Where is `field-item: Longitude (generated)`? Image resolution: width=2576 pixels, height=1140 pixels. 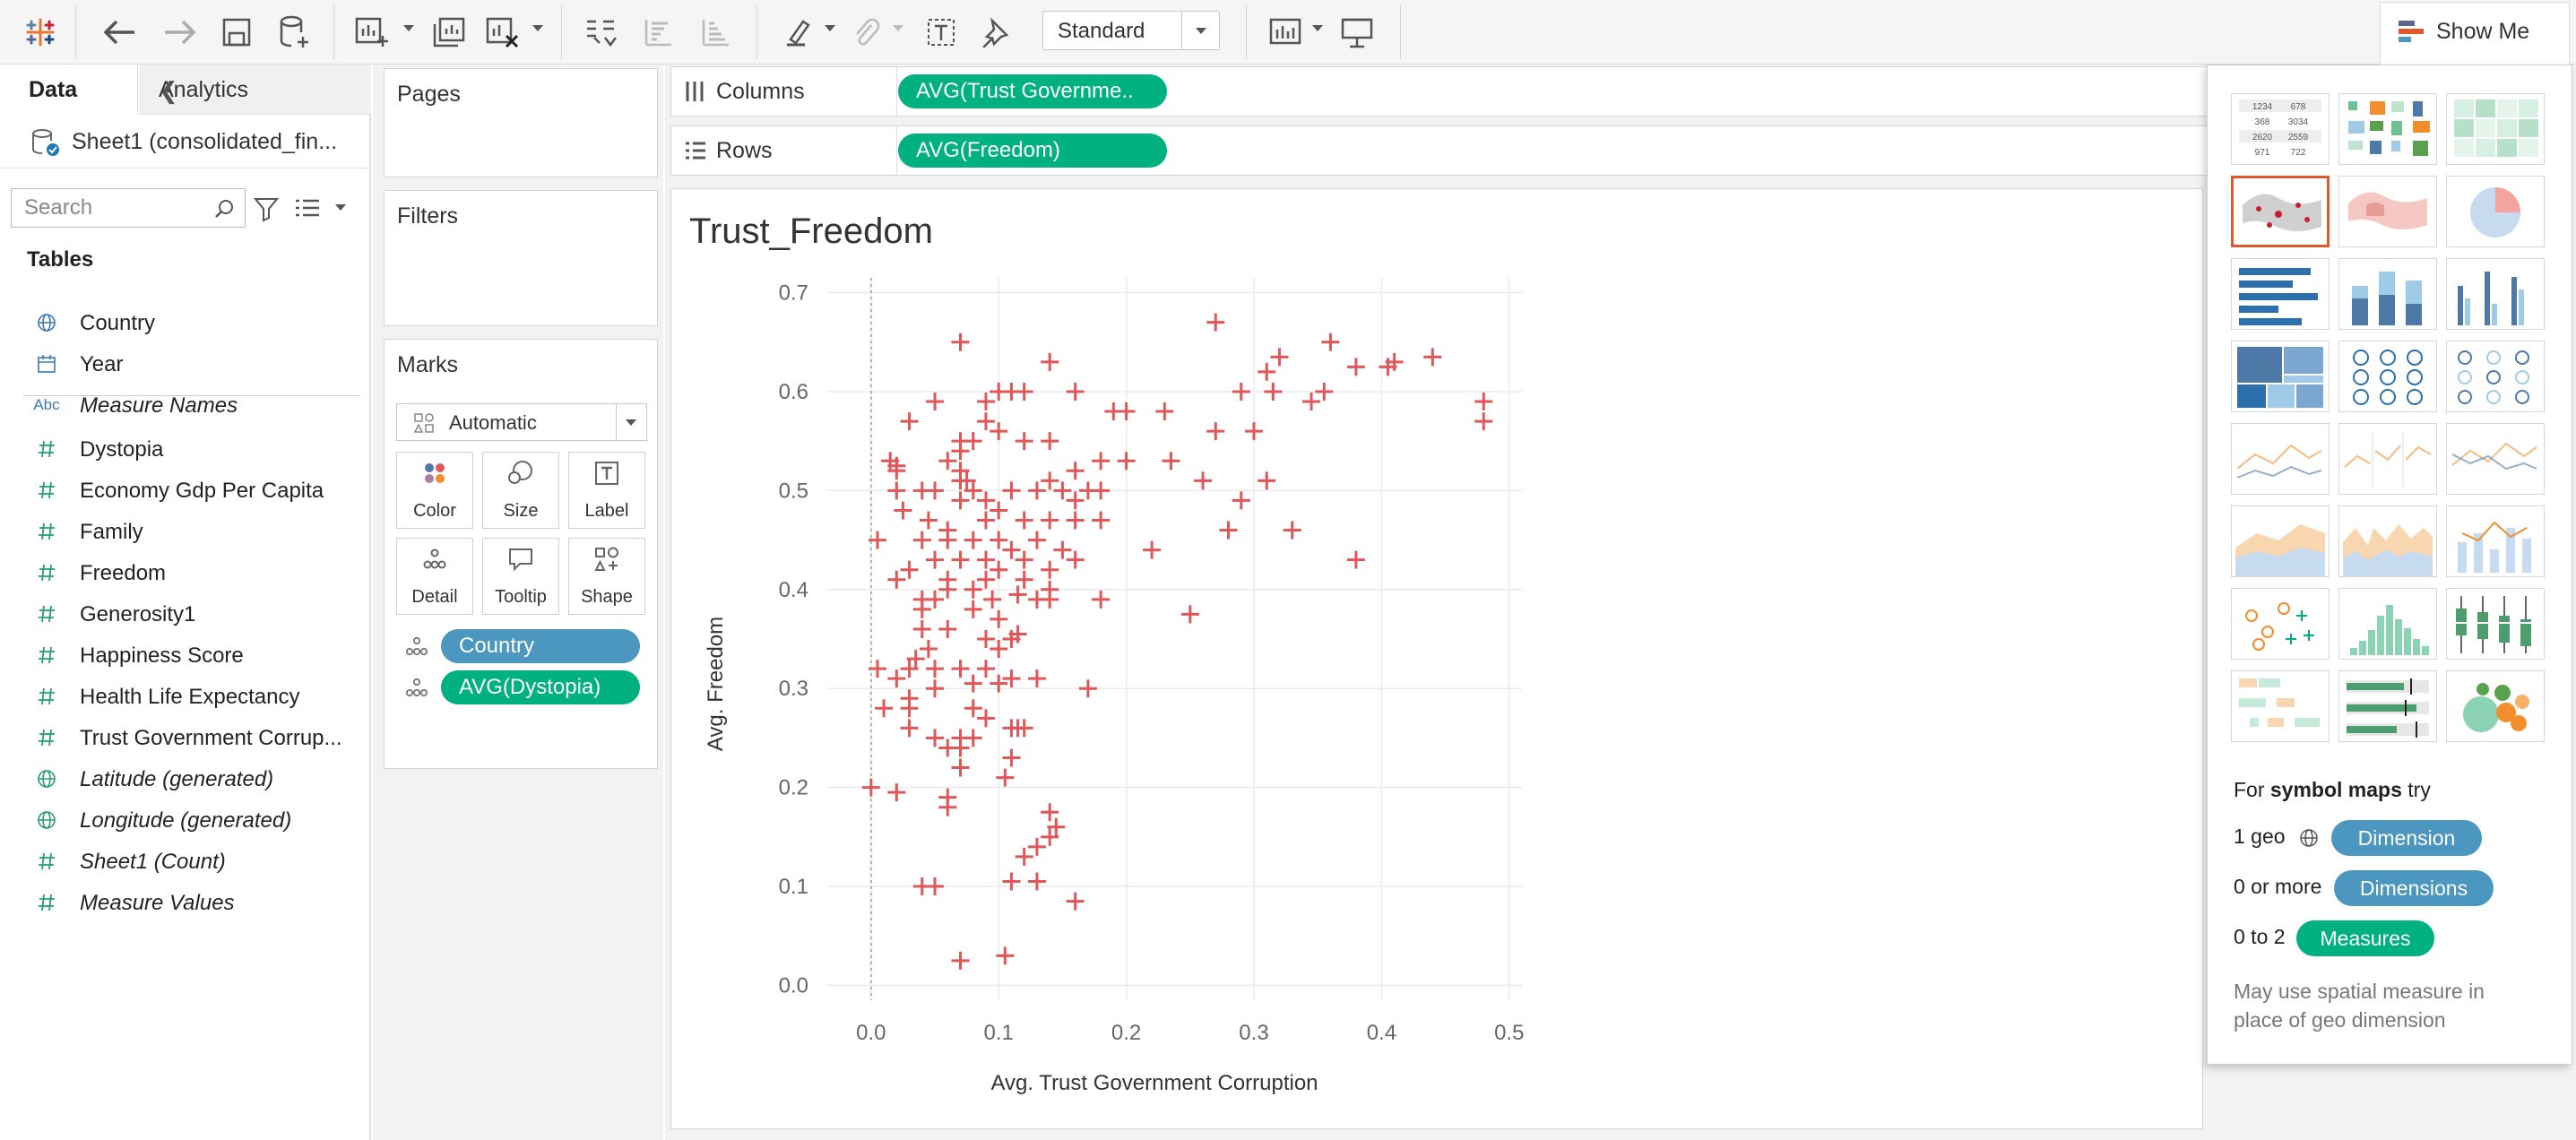
field-item: Longitude (generated) is located at coordinates (184, 820).